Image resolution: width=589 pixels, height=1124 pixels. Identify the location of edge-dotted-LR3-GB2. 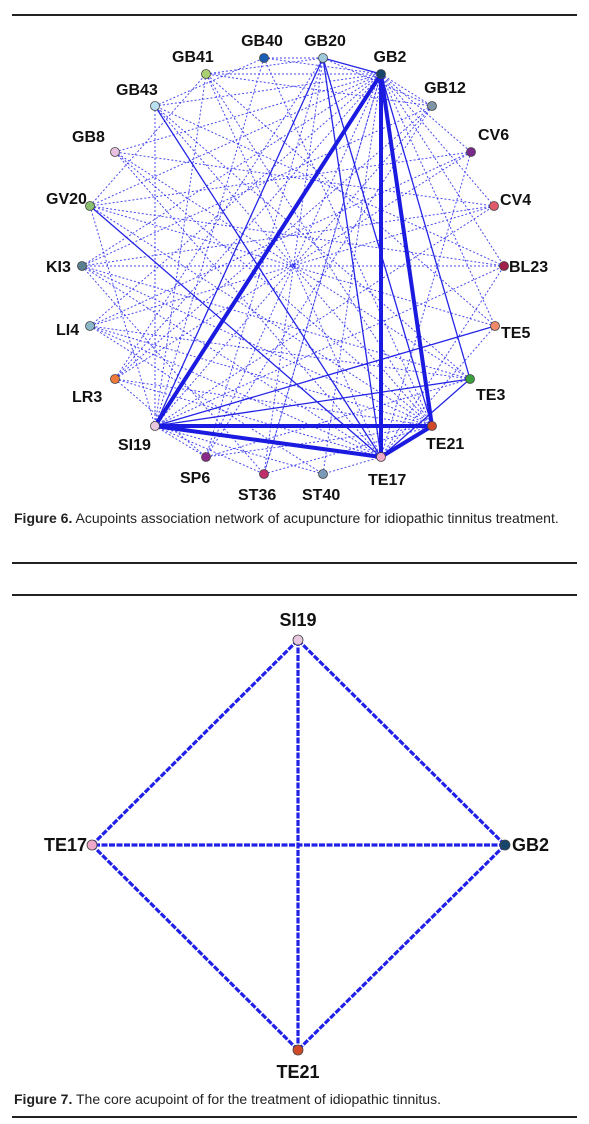
(248, 226).